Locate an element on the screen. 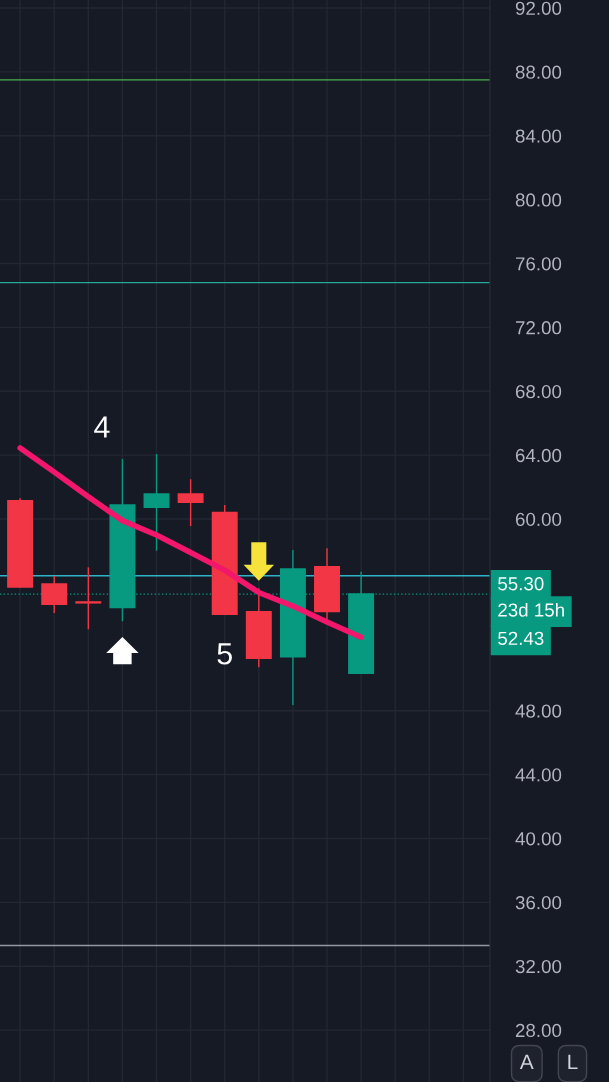 Image resolution: width=609 pixels, height=1082 pixels. y-tick-label: 72.00 is located at coordinates (538, 328).